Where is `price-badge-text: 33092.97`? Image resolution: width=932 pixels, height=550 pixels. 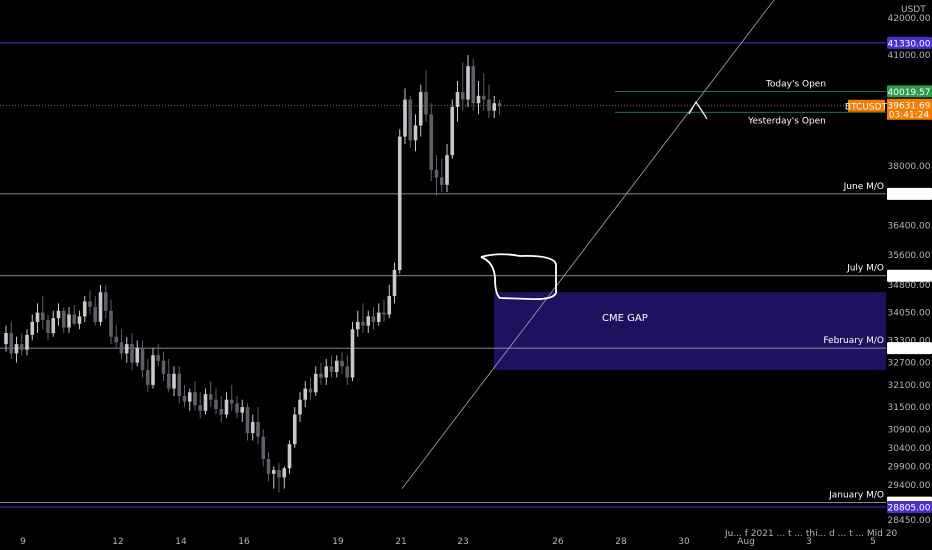 price-badge-text: 33092.97 is located at coordinates (909, 350).